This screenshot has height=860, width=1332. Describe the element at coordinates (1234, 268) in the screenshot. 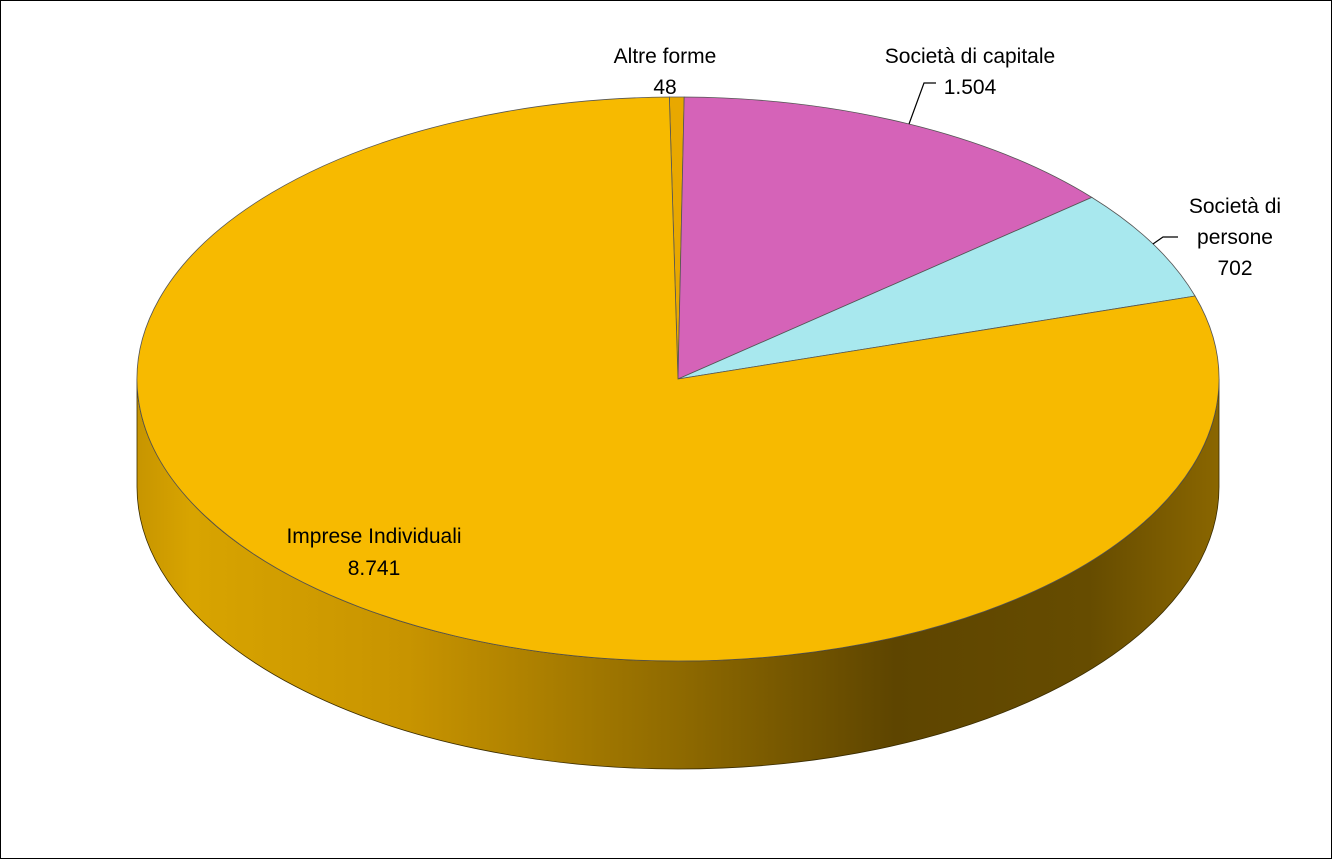

I see `slice-value-societa-persone: 702` at that location.